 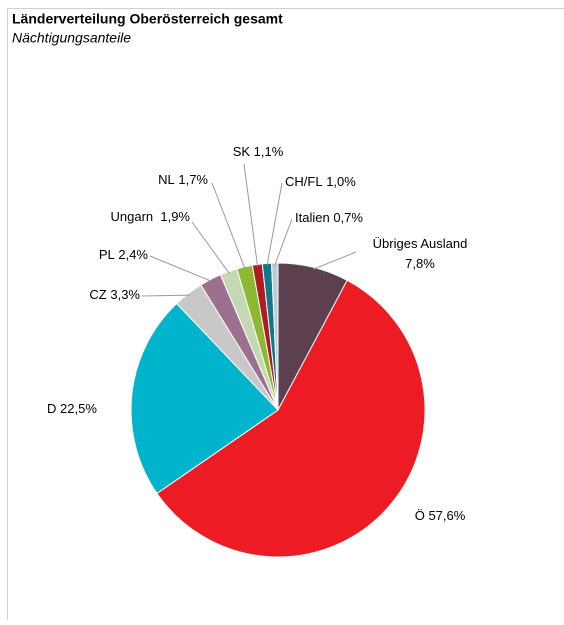 What do you see at coordinates (51, 408) in the screenshot?
I see `label-category: D` at bounding box center [51, 408].